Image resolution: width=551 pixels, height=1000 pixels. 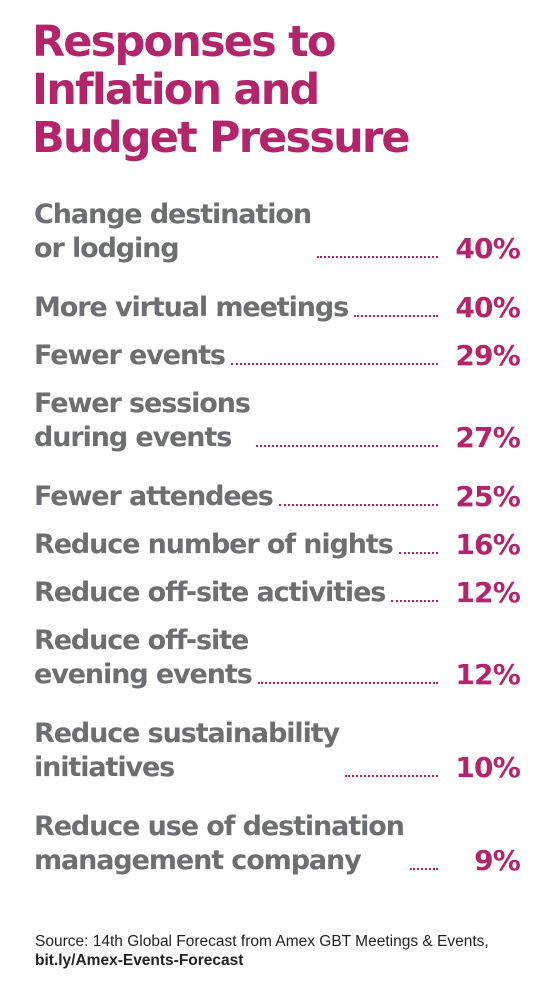 What do you see at coordinates (141, 640) in the screenshot?
I see `response-label-line: Reduce off-site` at bounding box center [141, 640].